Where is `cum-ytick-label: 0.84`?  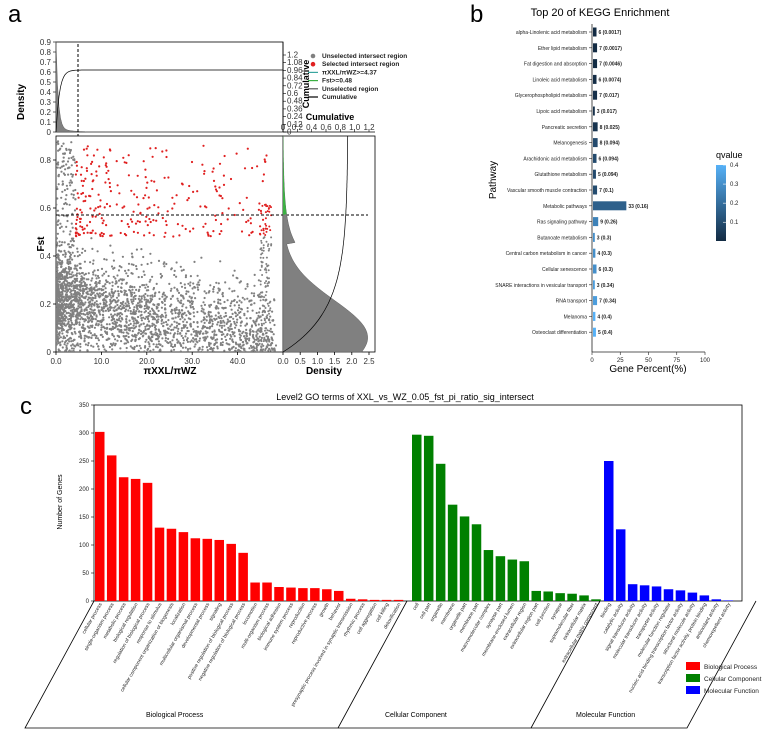
cum-ytick-label: 0.84 is located at coordinates (295, 78).